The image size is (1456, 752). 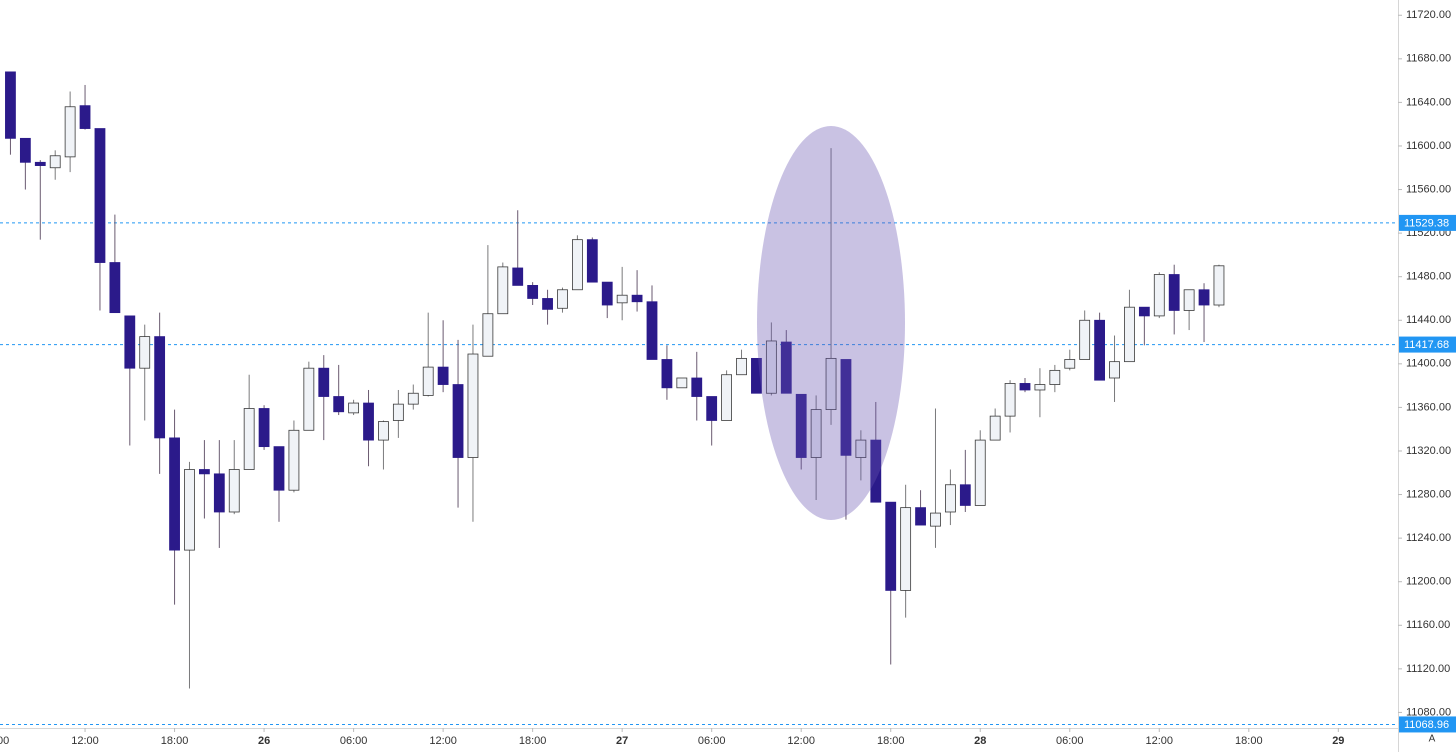 What do you see at coordinates (1432, 739) in the screenshot?
I see `auto-scale-button: A` at bounding box center [1432, 739].